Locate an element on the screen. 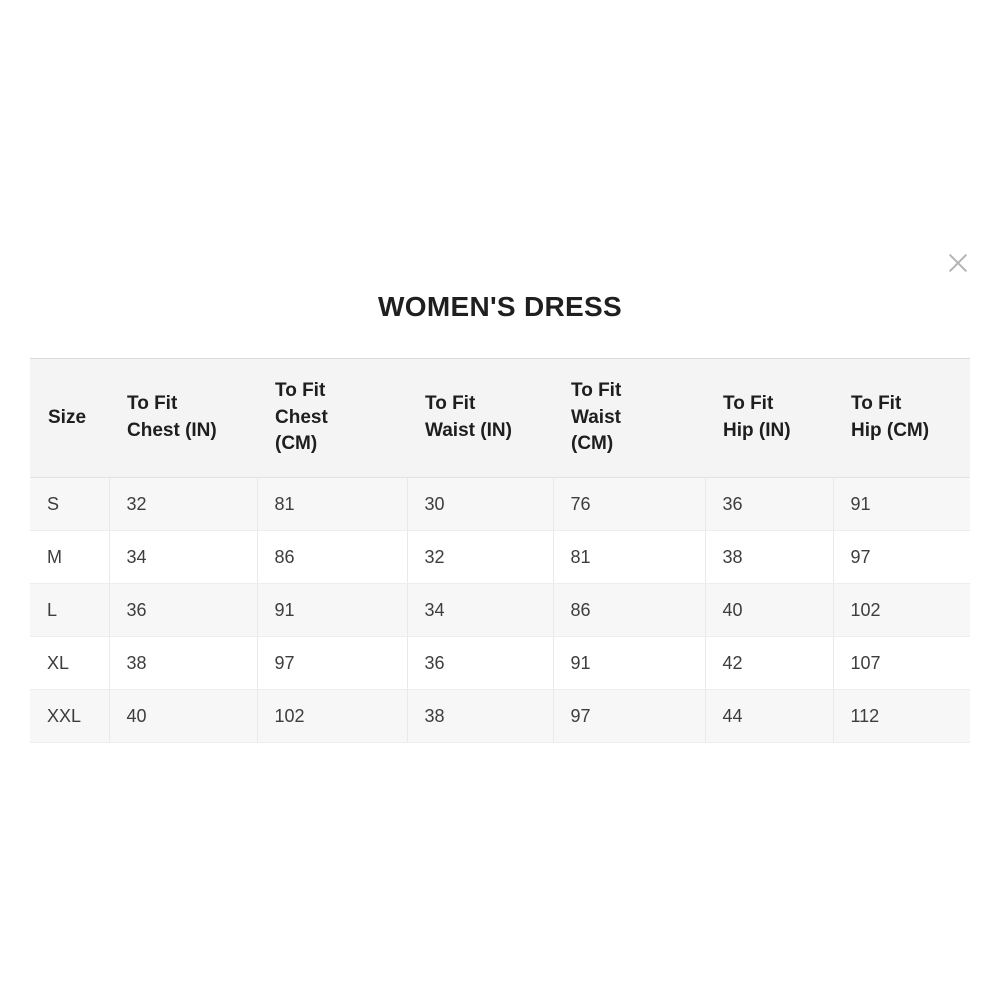  size-cell: L is located at coordinates (69, 610).